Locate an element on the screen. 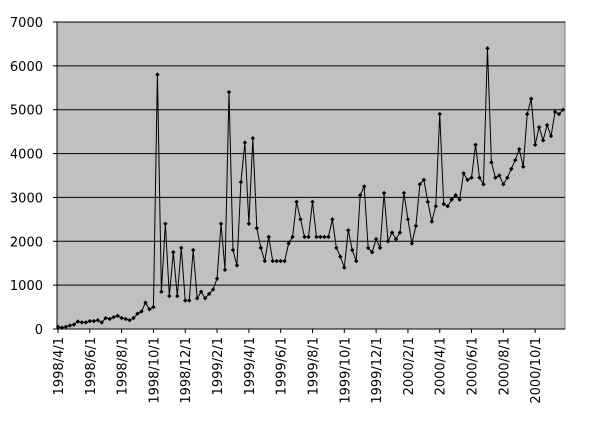 Image resolution: width=596 pixels, height=434 pixels. y-tick-label: 2000 is located at coordinates (26, 242).